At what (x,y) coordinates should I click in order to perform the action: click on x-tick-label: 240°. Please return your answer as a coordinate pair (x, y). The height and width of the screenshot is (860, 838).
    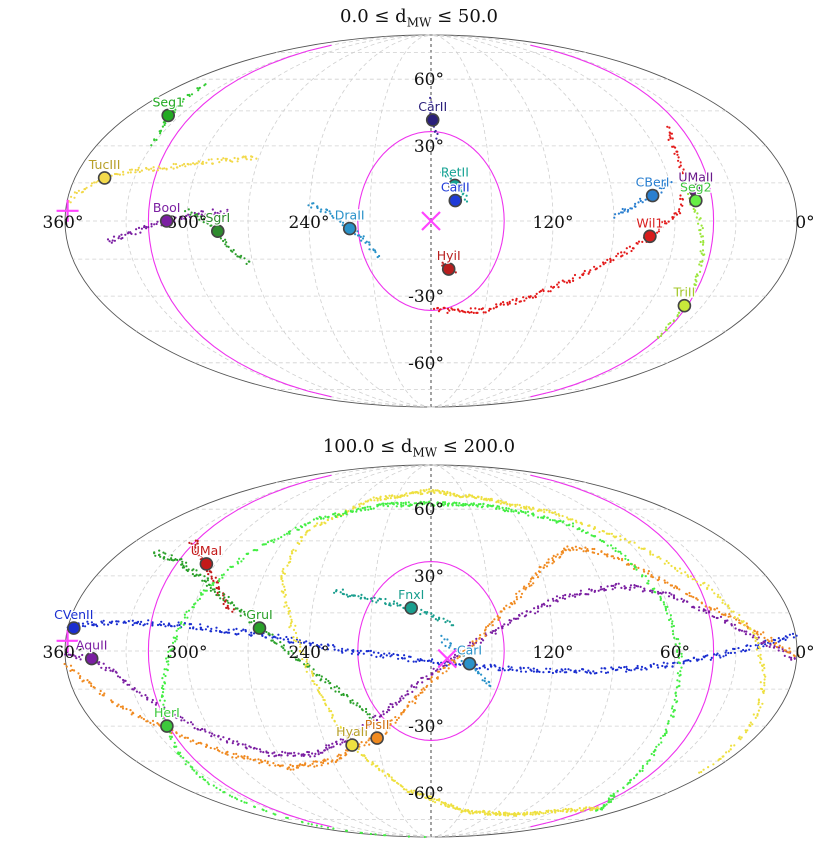
    Looking at the image, I should click on (309, 653).